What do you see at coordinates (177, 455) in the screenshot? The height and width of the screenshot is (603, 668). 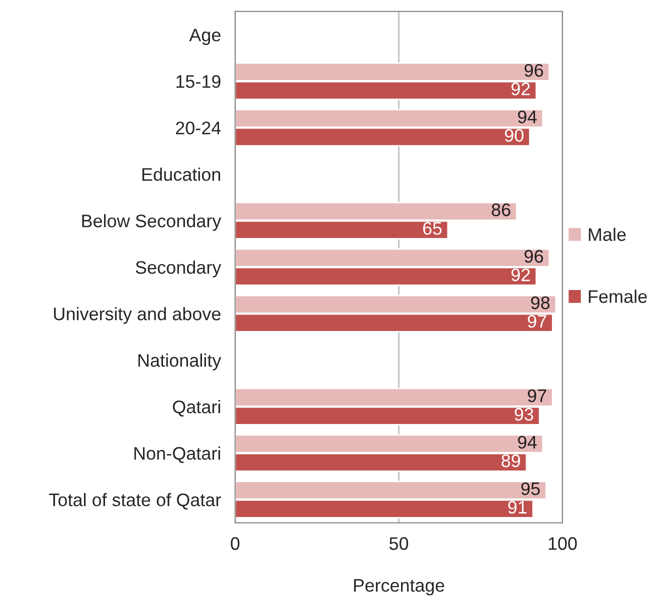 I see `y-tick-label: Non-Qatari` at bounding box center [177, 455].